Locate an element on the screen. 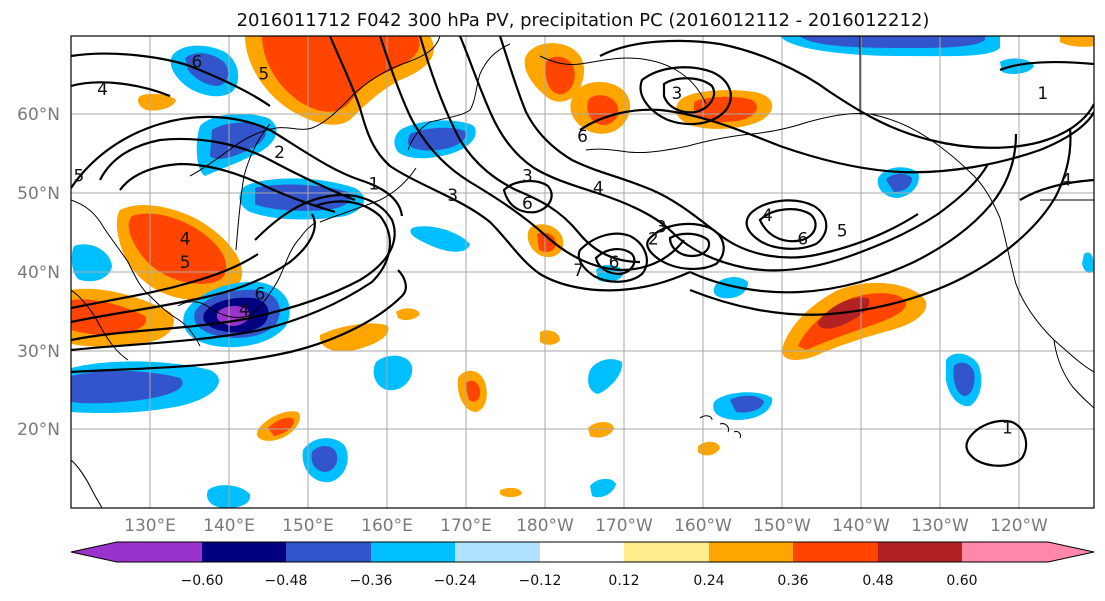 Image resolution: width=1105 pixels, height=601 pixels. coastline-asia is located at coordinates (136, 273).